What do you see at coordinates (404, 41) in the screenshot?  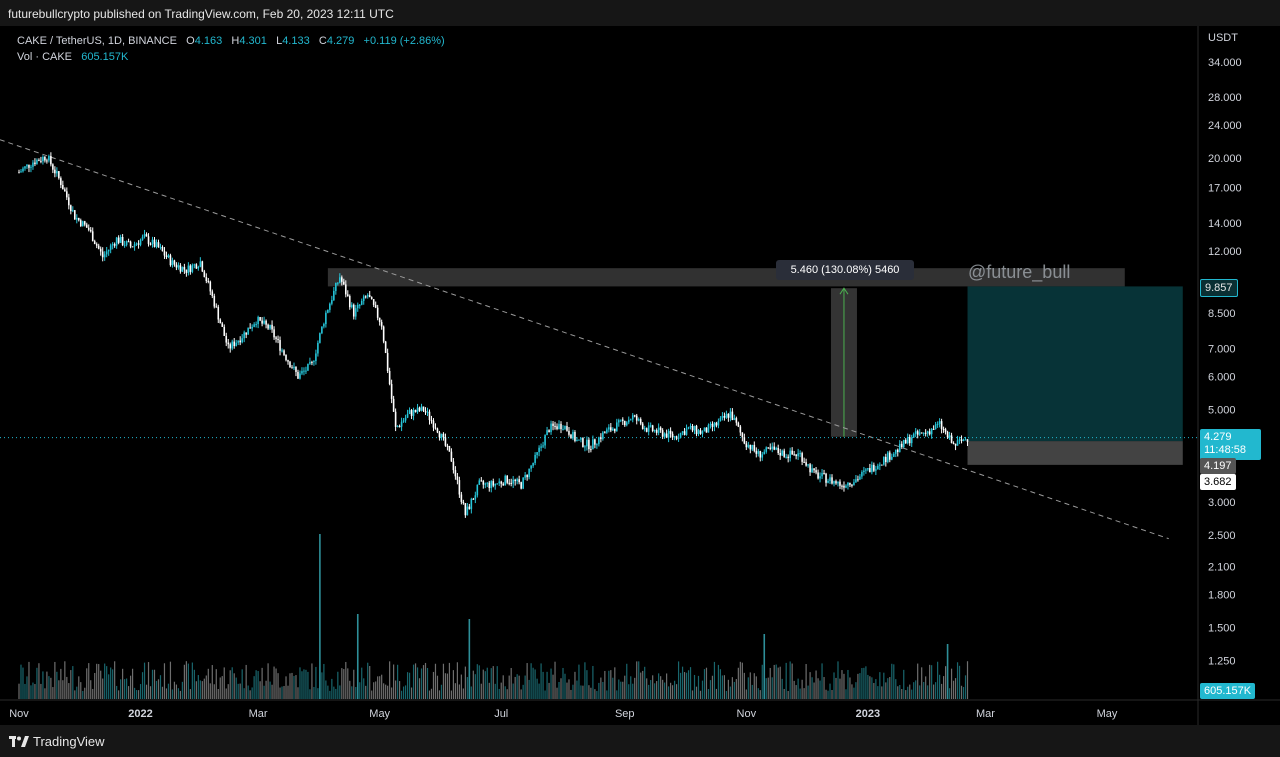 I see `legend-change: +0.119 (+2.86%)` at bounding box center [404, 41].